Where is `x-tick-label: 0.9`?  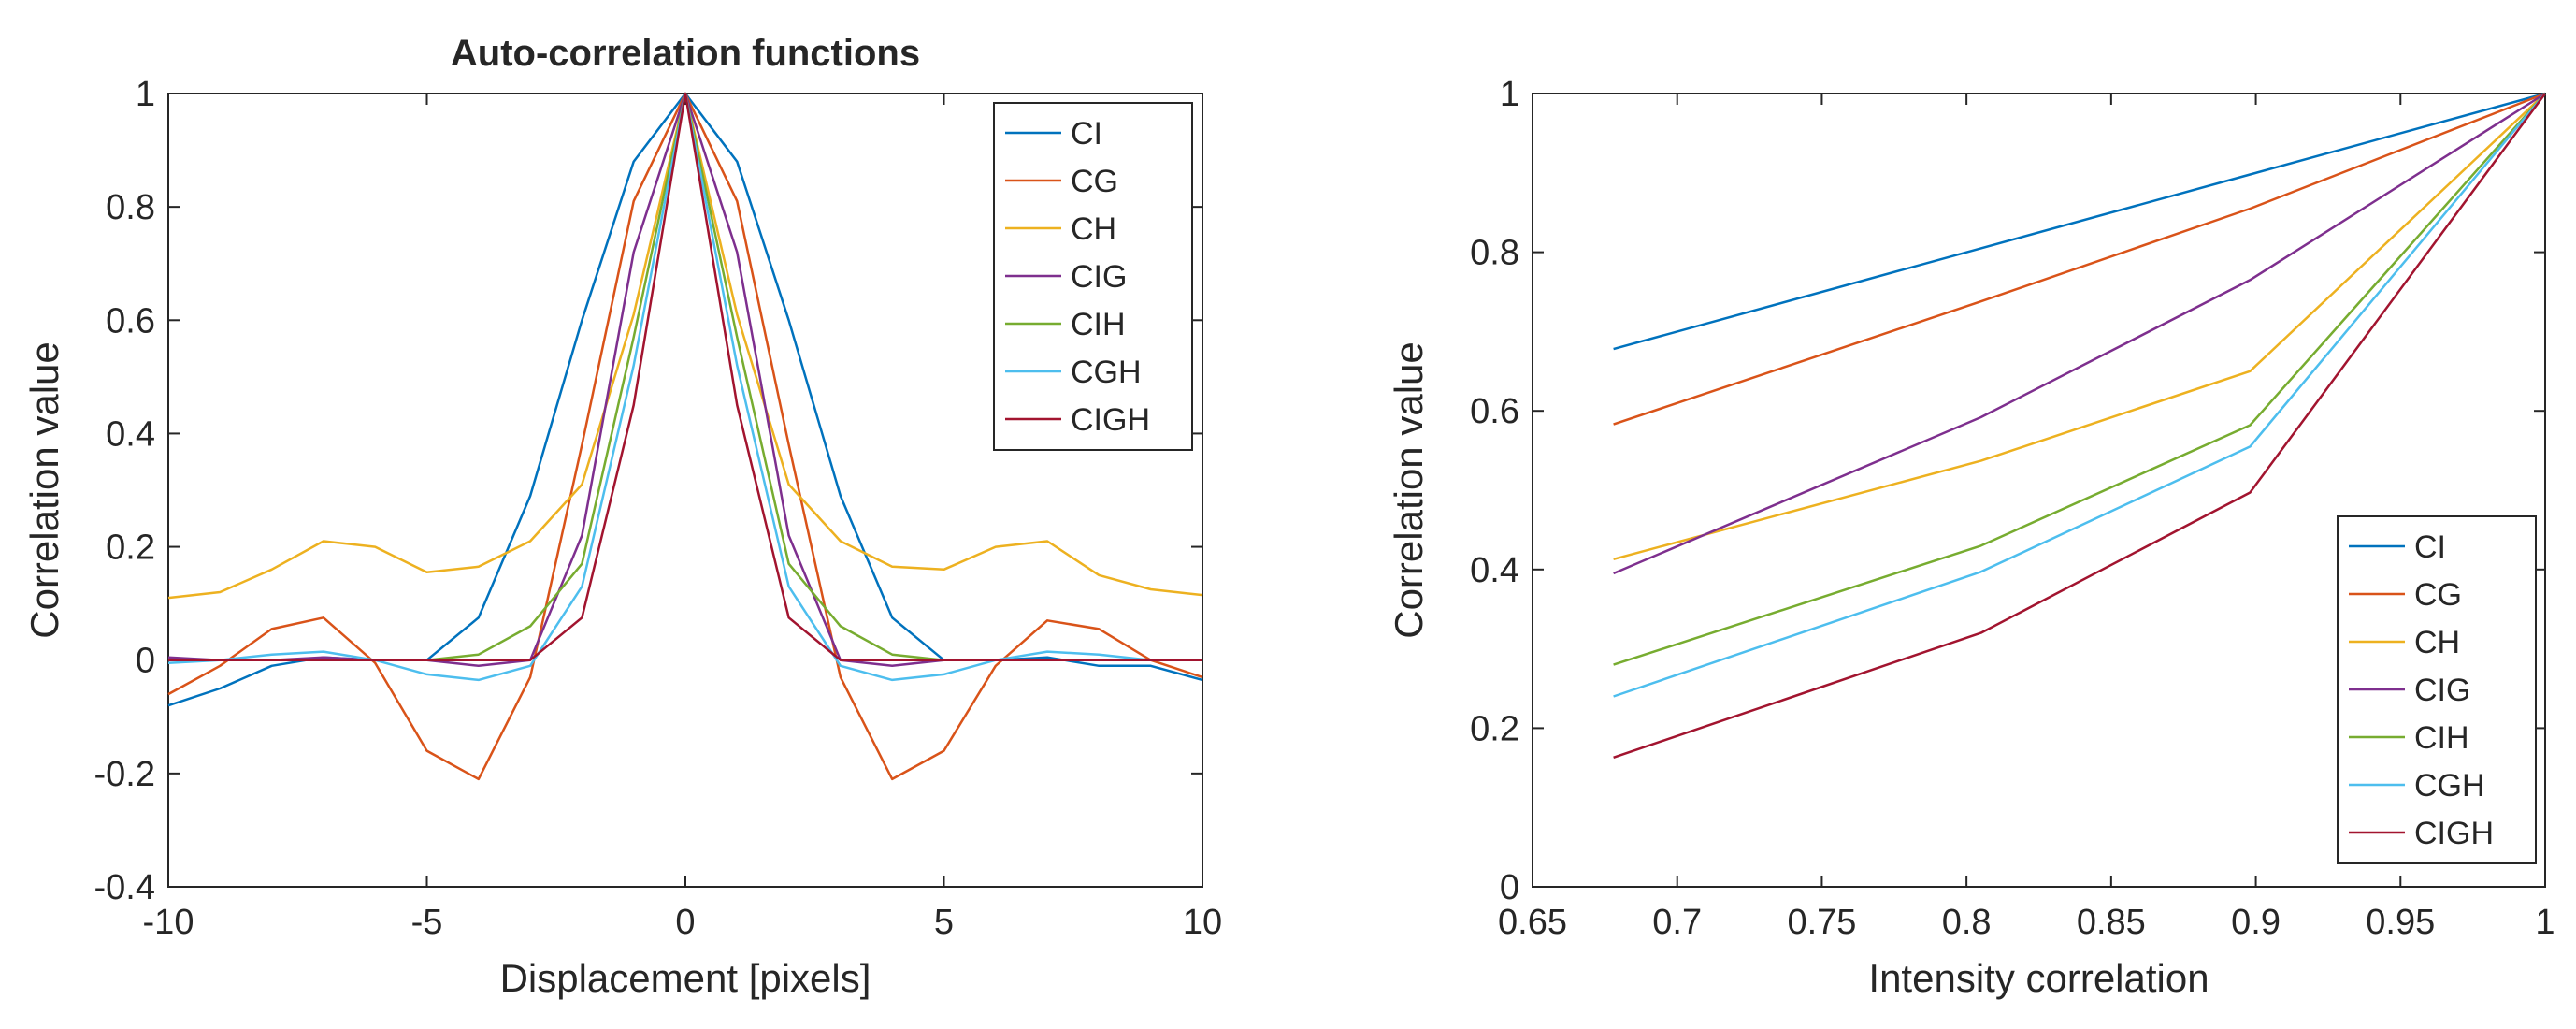
x-tick-label: 0.9 is located at coordinates (2256, 923).